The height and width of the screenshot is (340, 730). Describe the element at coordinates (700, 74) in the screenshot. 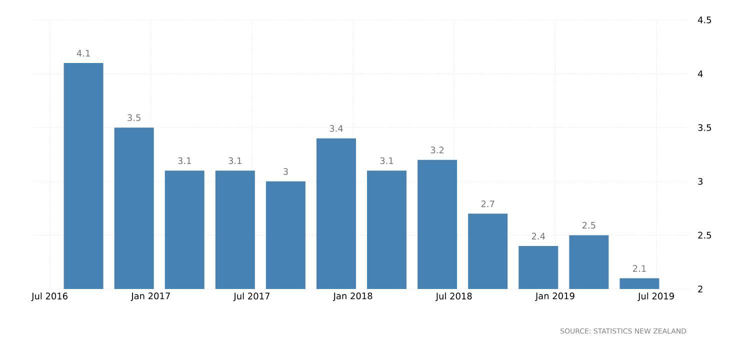

I see `y-tick-label: 4` at that location.